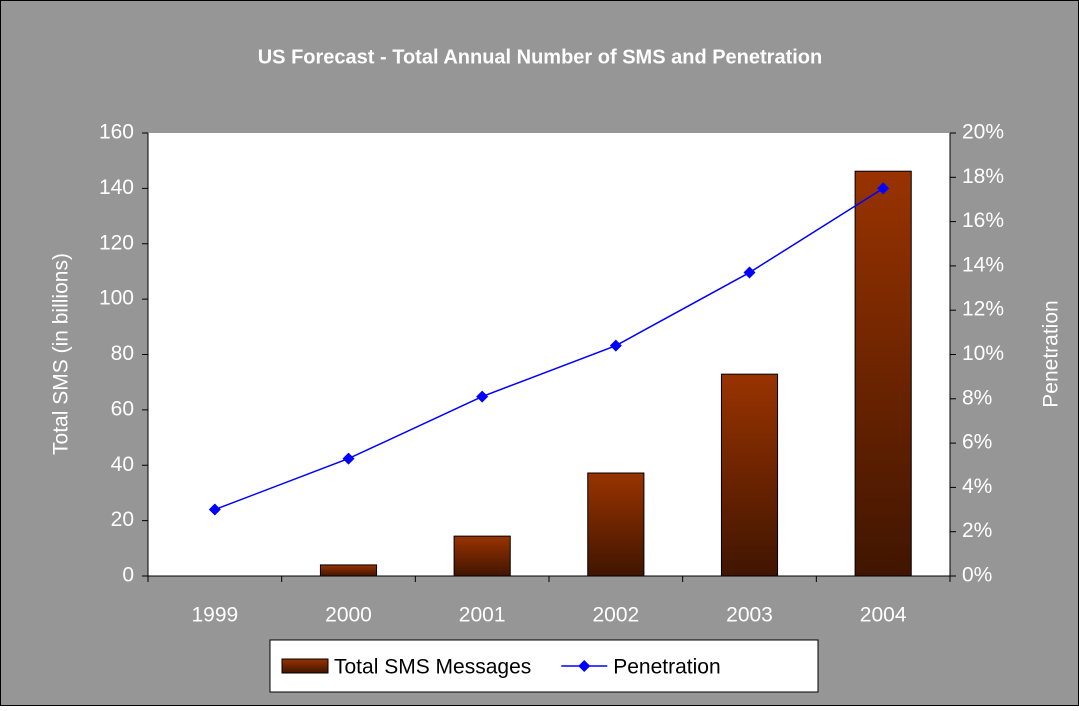  I want to click on y-tick-label: 160, so click(116, 132).